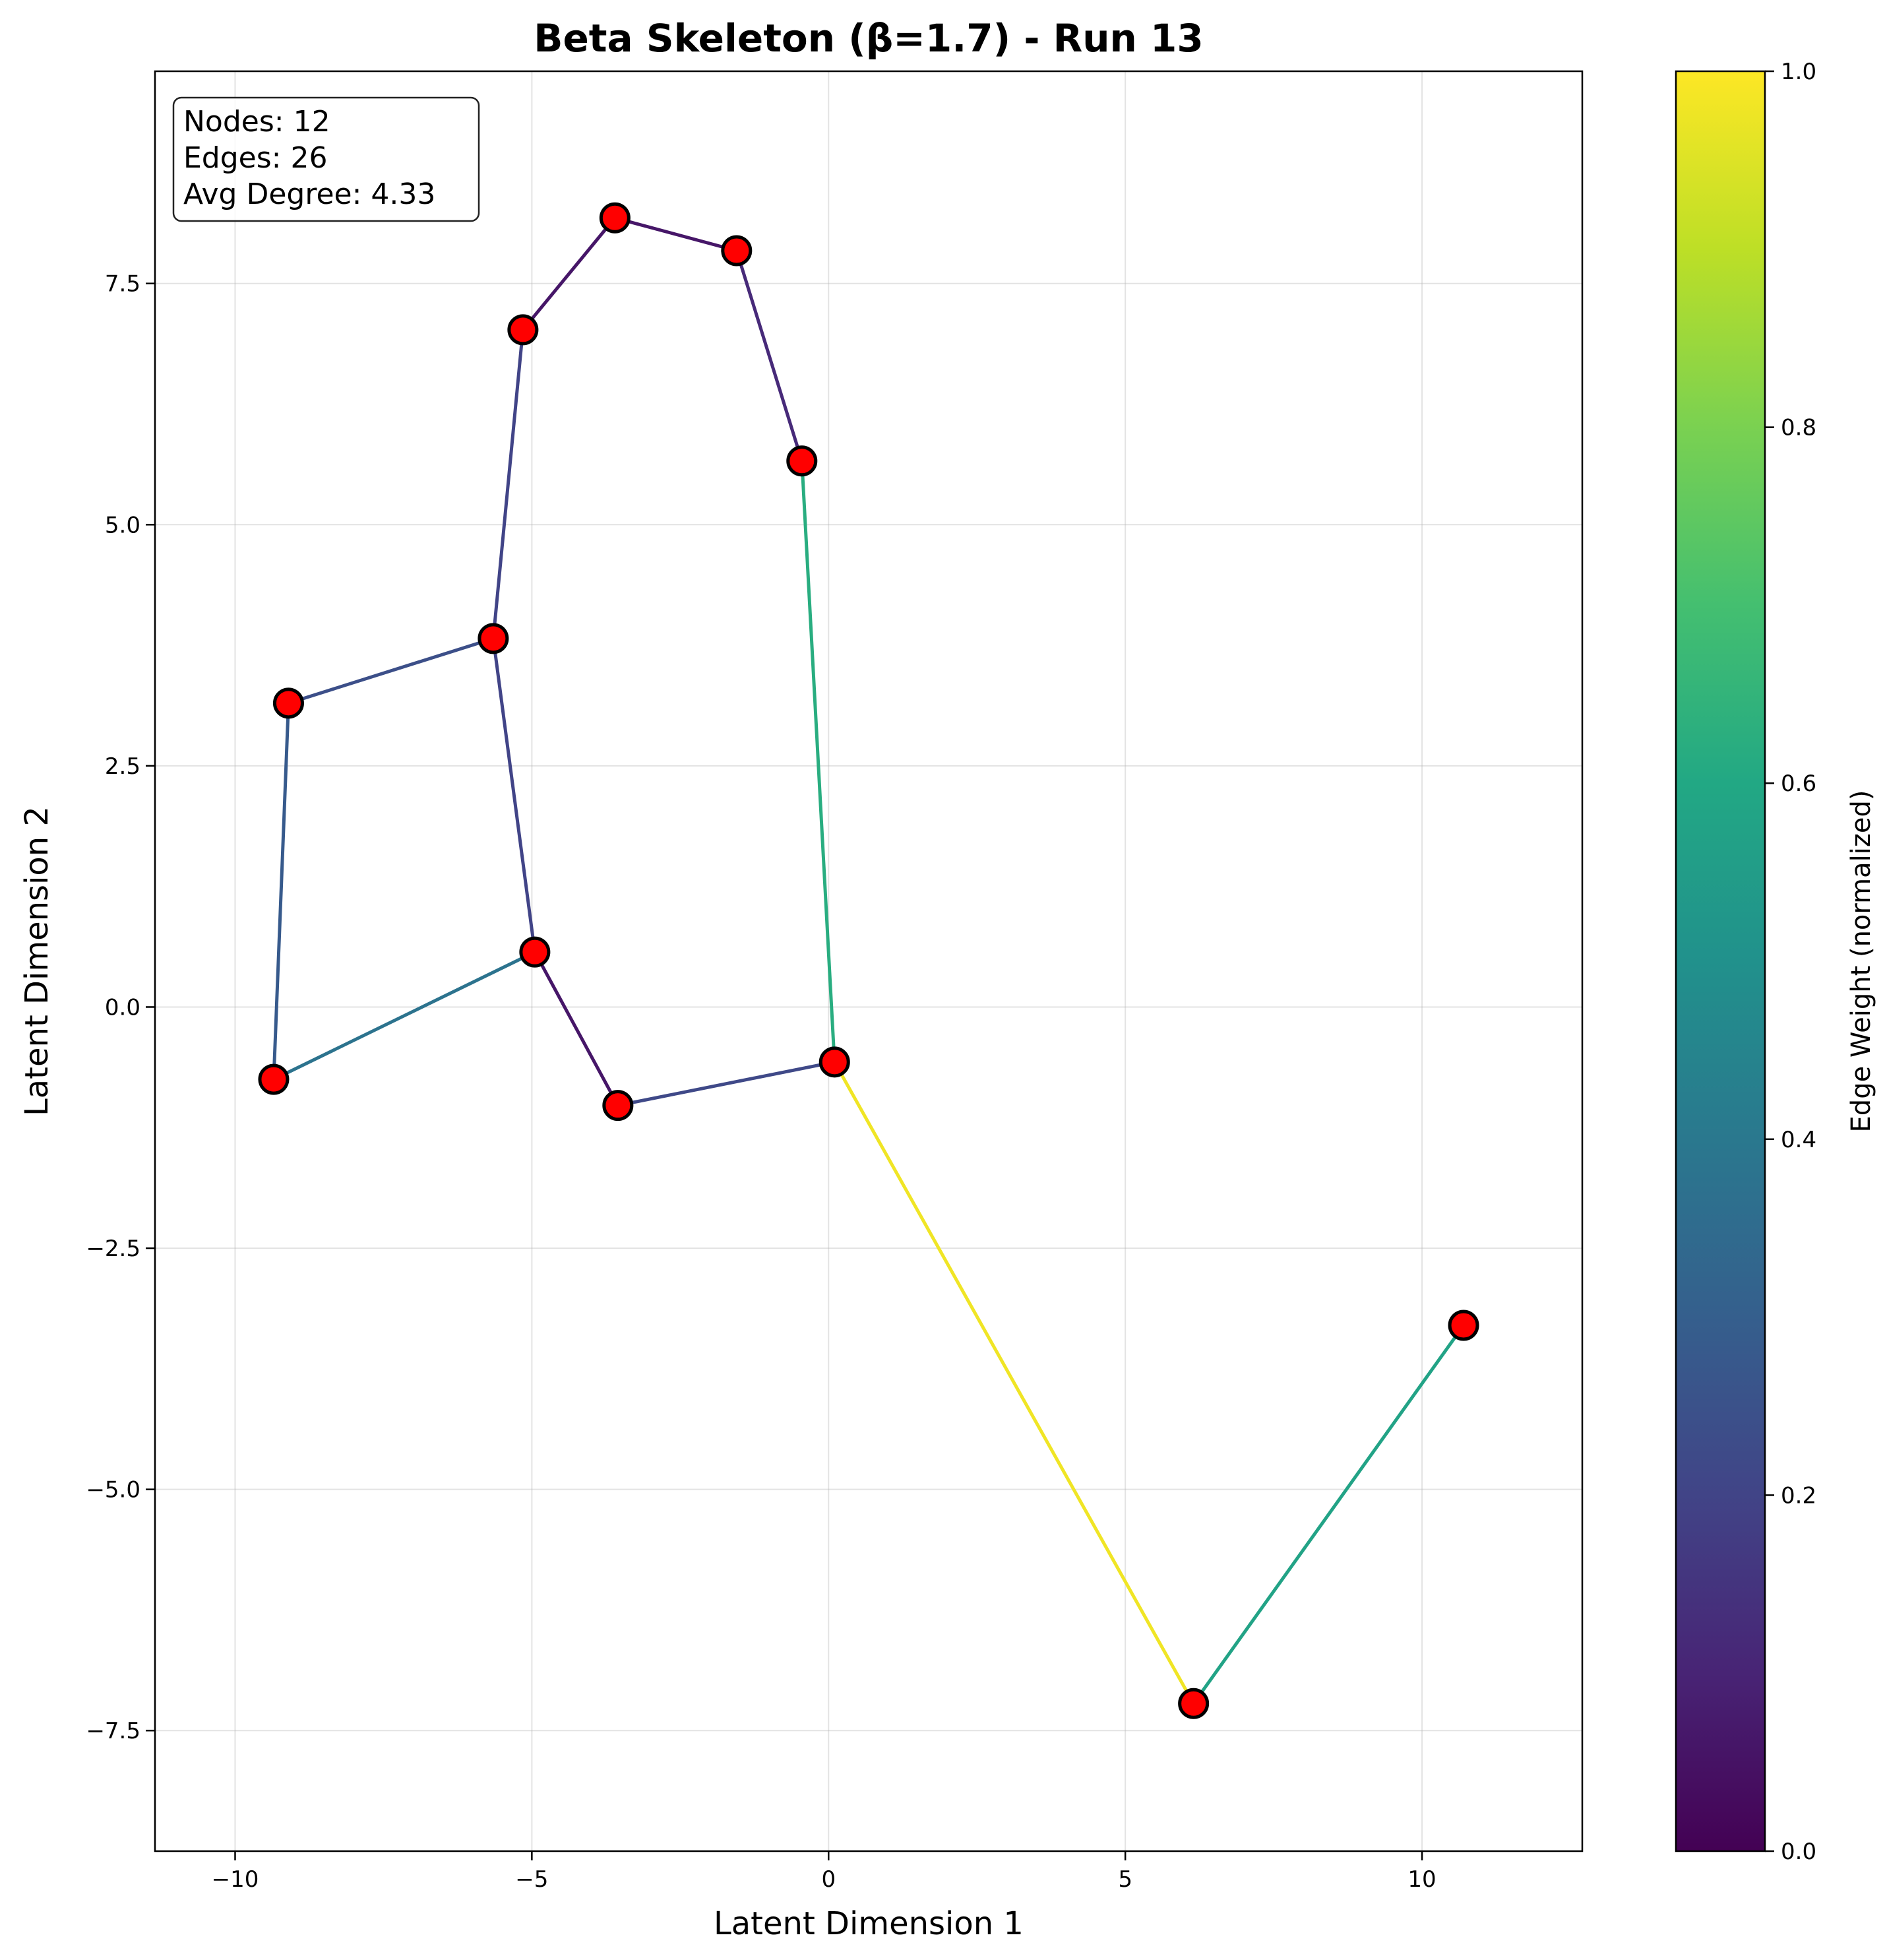 Image resolution: width=1885 pixels, height=1960 pixels. Describe the element at coordinates (531, 1879) in the screenshot. I see `x-tick-label: −5` at that location.